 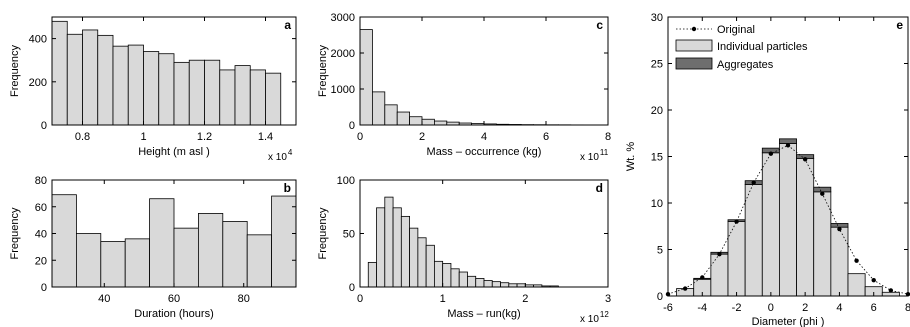 I want to click on x-tick-label: 1, so click(x=443, y=299).